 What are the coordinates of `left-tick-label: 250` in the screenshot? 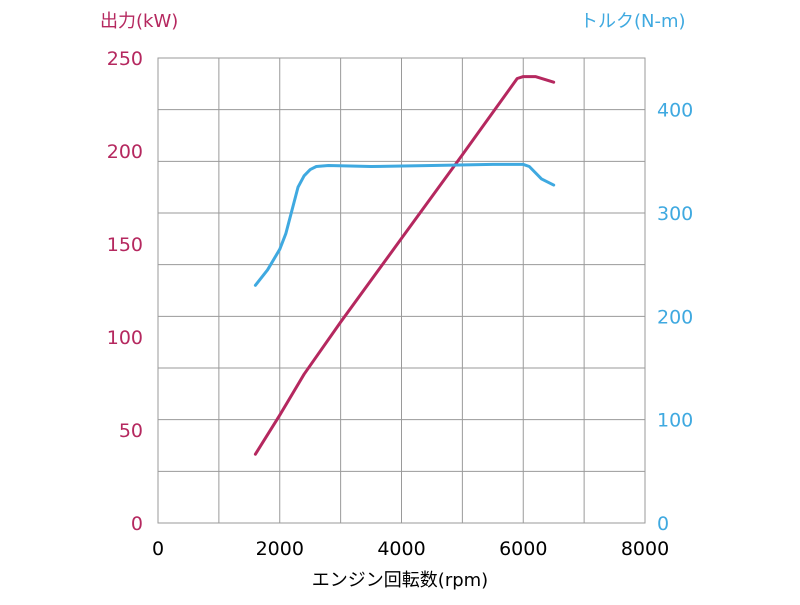 It's located at (125, 59).